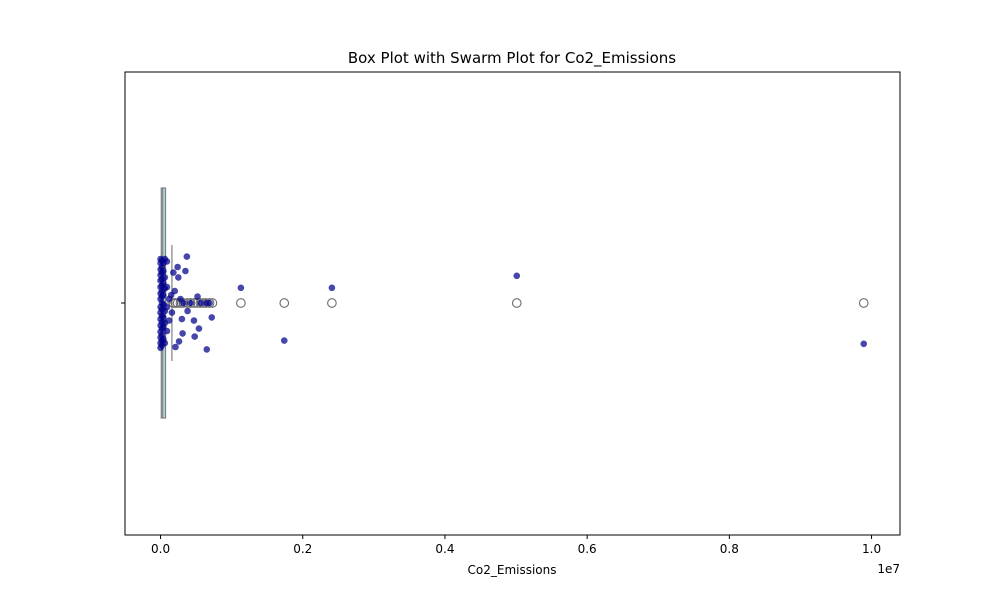  I want to click on x-tick-label: 0.6, so click(587, 549).